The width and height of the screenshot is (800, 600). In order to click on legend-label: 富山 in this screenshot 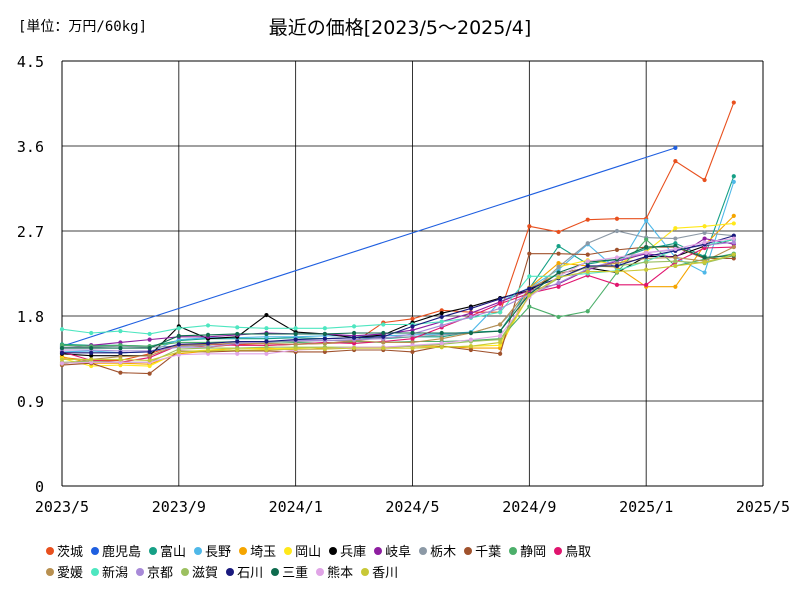, I will do `click(173, 552)`.